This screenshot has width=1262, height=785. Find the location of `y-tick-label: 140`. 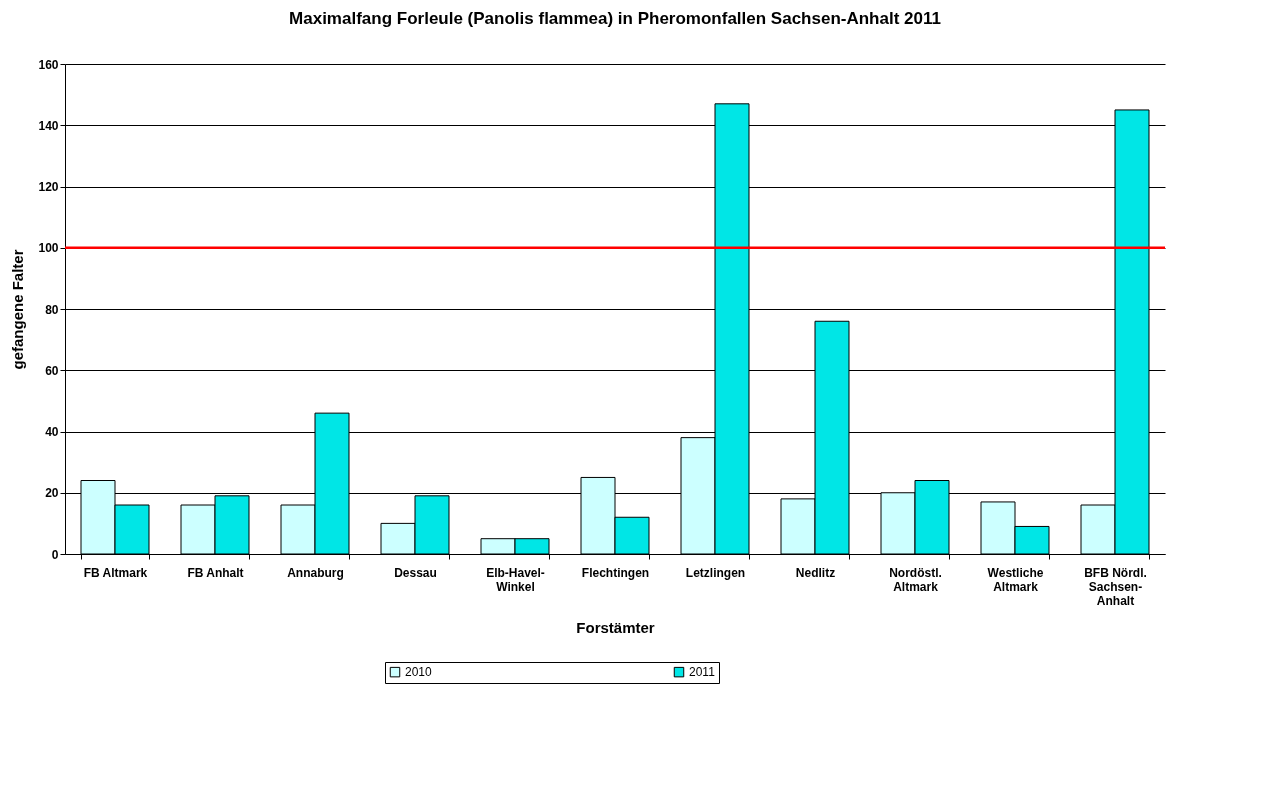

y-tick-label: 140 is located at coordinates (48, 125).